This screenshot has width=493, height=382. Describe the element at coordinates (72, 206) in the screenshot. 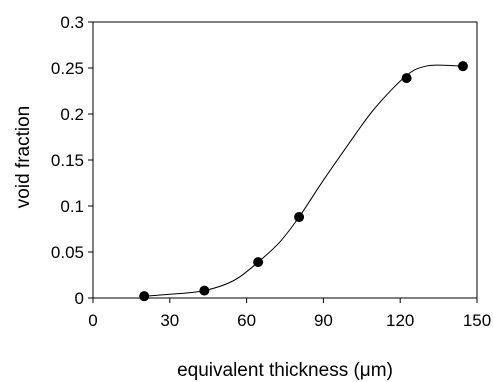

I see `y-tick-label: 0.1` at that location.